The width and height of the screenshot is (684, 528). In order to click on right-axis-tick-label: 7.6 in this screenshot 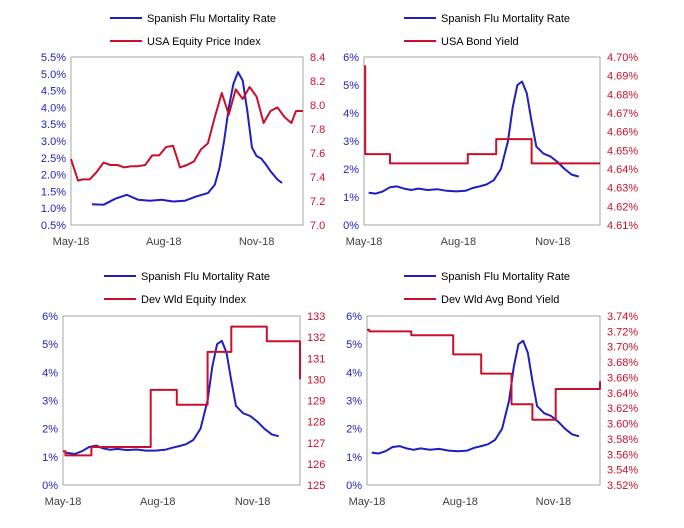, I will do `click(317, 154)`.